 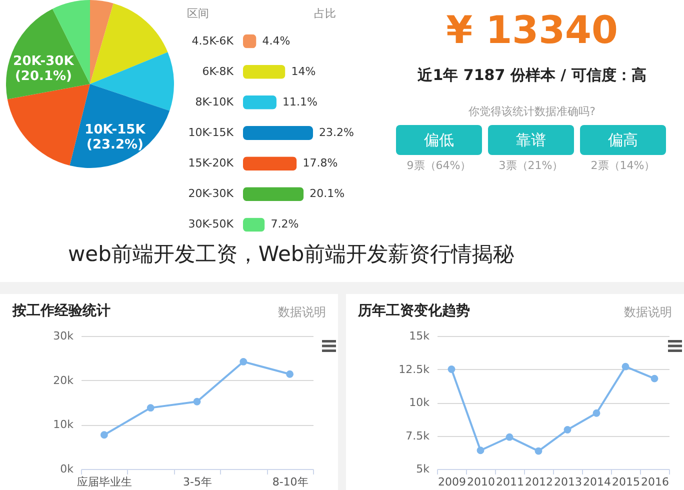 What do you see at coordinates (284, 224) in the screenshot?
I see `data-label: 7.2%` at bounding box center [284, 224].